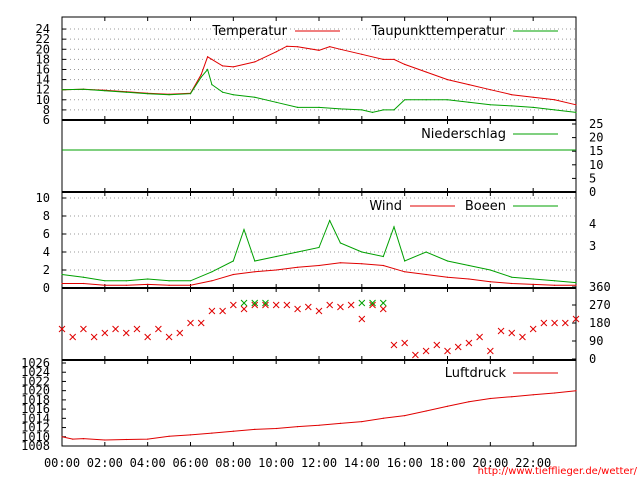  What do you see at coordinates (385, 206) in the screenshot?
I see `legend-label: Wind` at bounding box center [385, 206].